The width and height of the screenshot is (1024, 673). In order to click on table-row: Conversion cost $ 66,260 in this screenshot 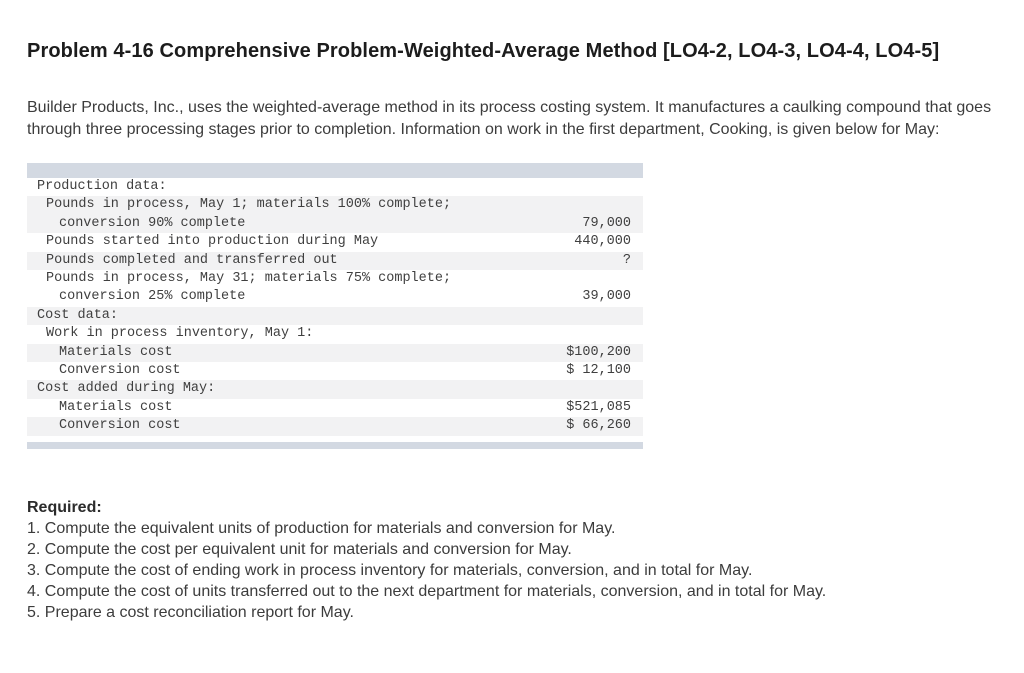, I will do `click(335, 426)`.